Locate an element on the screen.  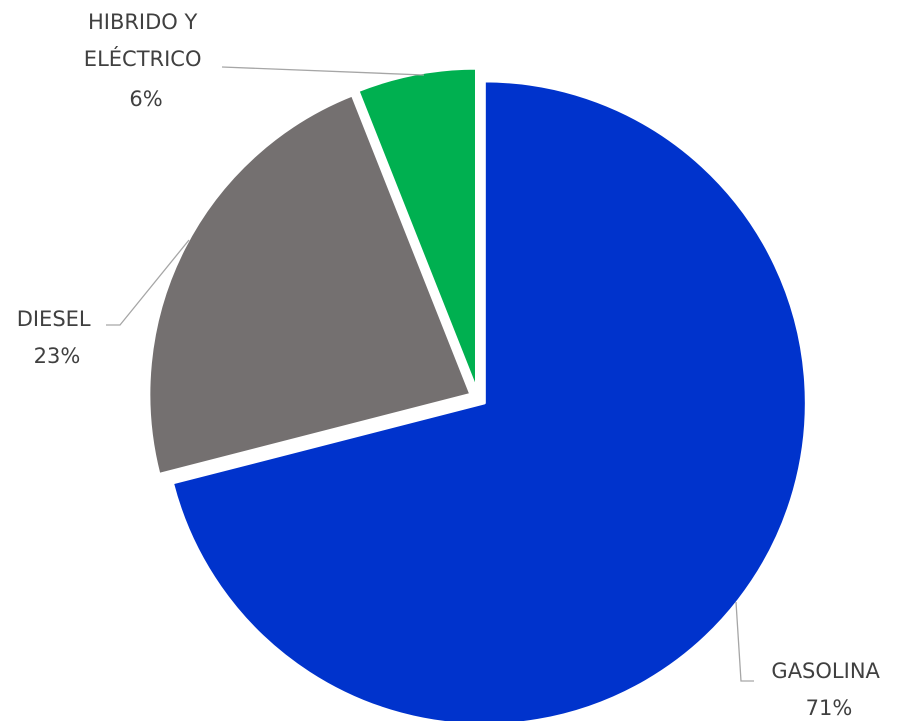
value-label-diesel: 23% is located at coordinates (57, 356).